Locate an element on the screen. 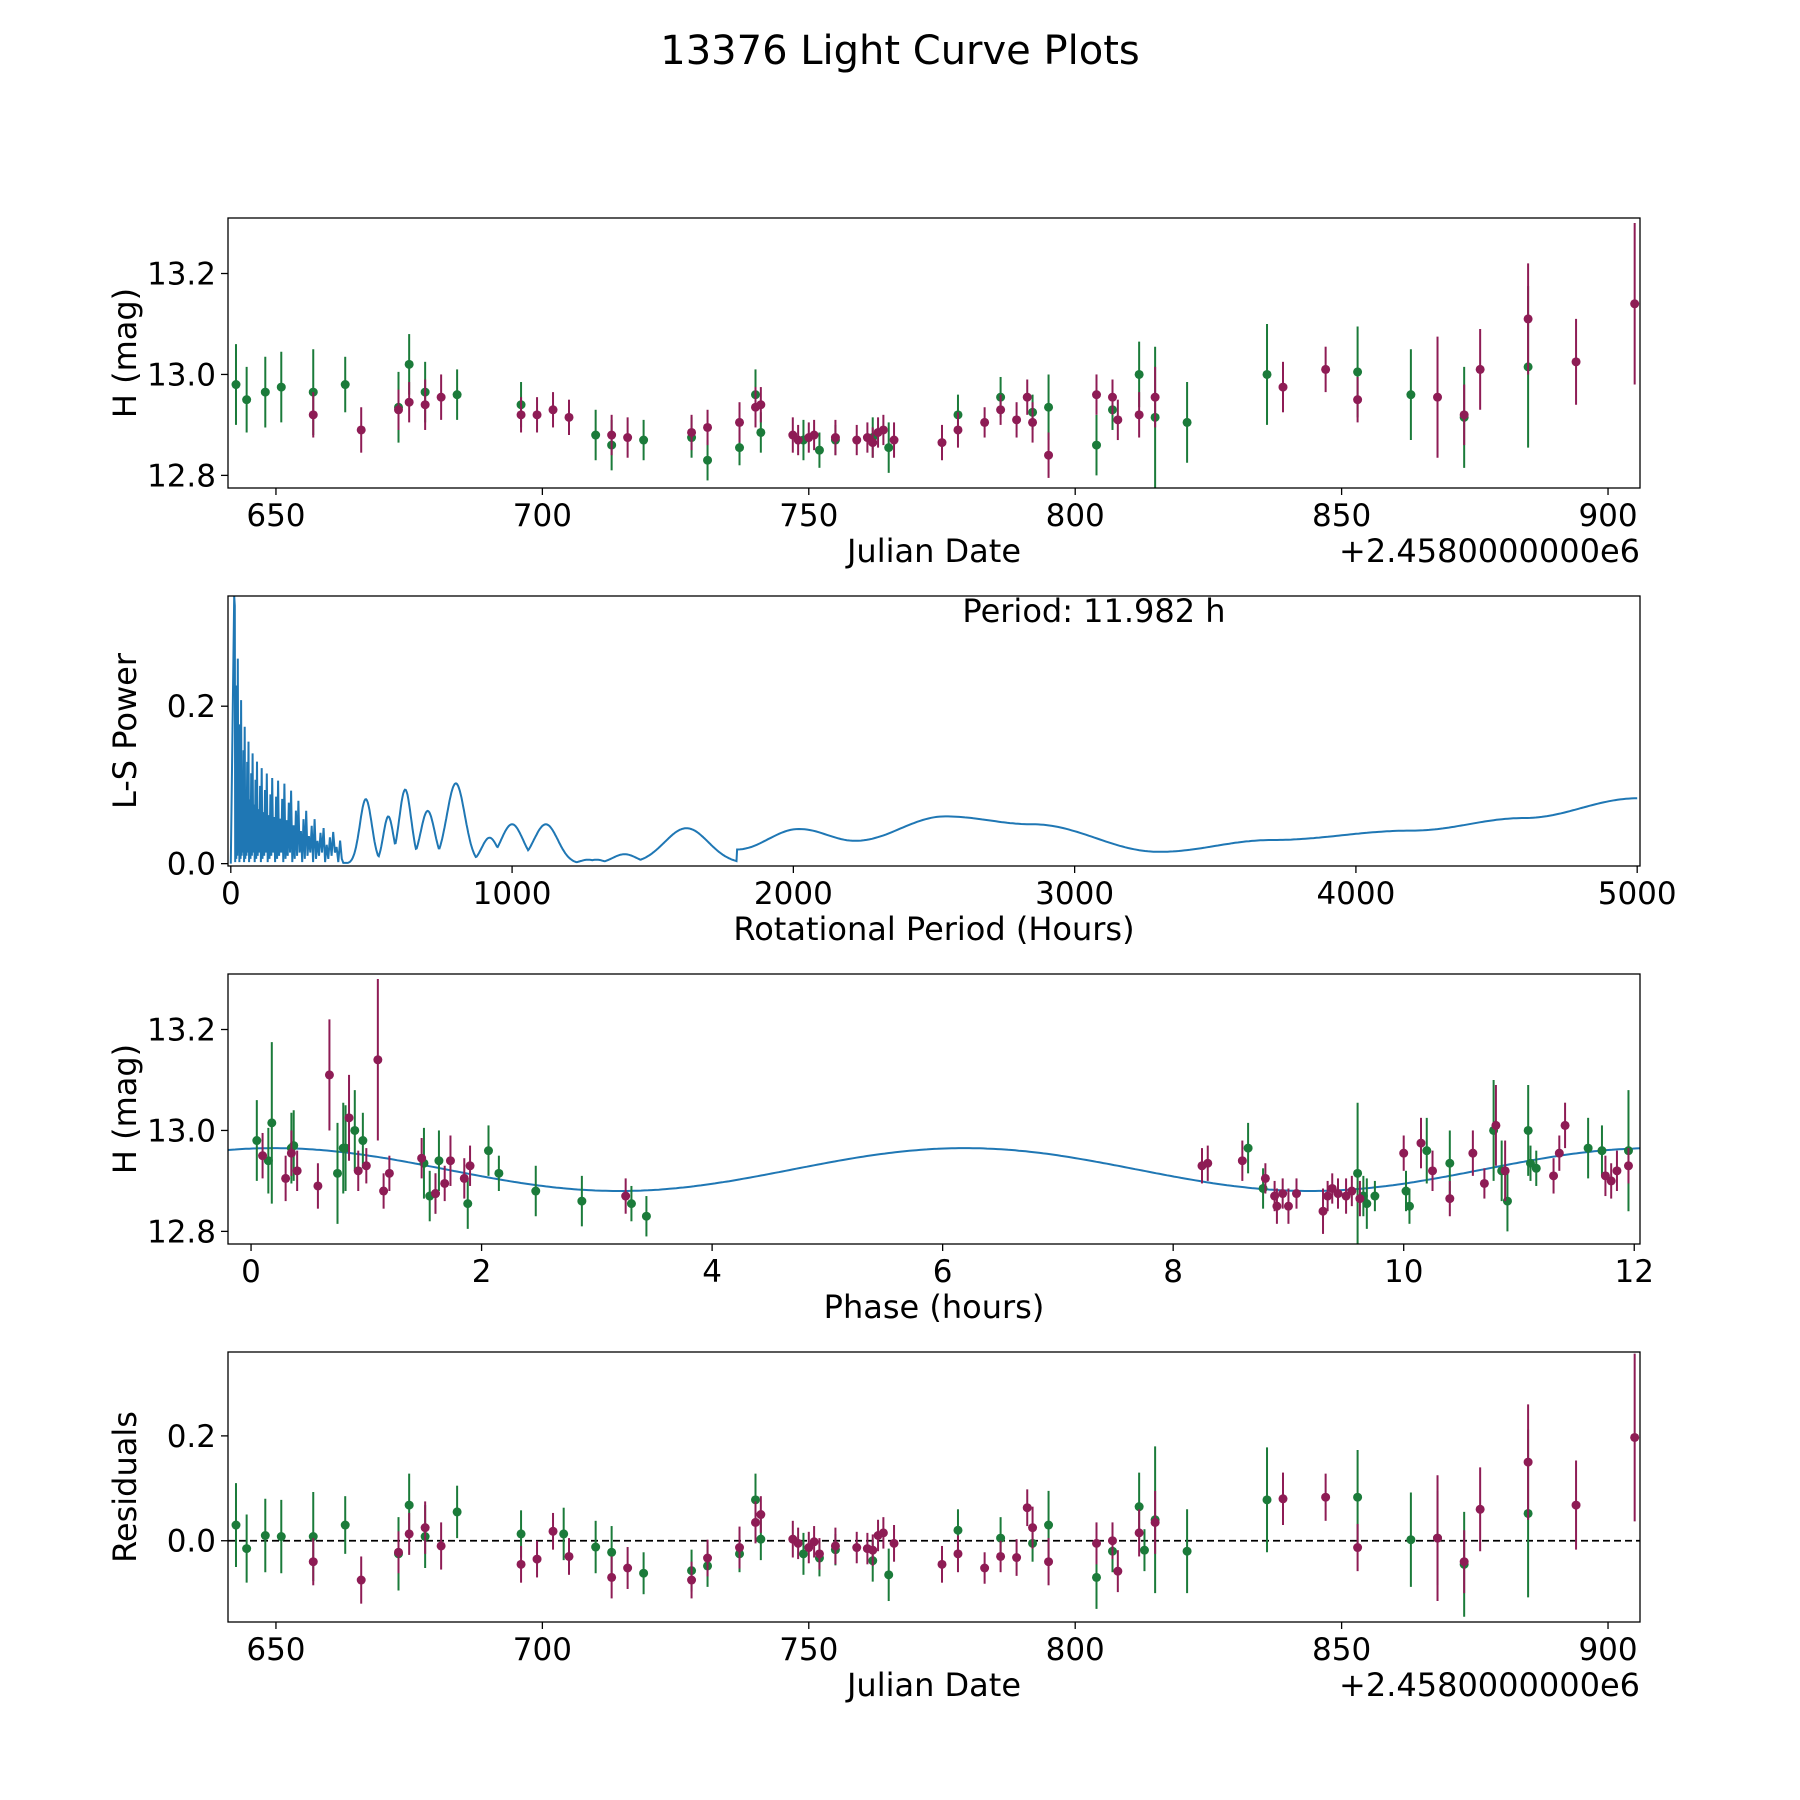 The width and height of the screenshot is (1800, 1800). x-tick-label: 4000 is located at coordinates (1355, 894).